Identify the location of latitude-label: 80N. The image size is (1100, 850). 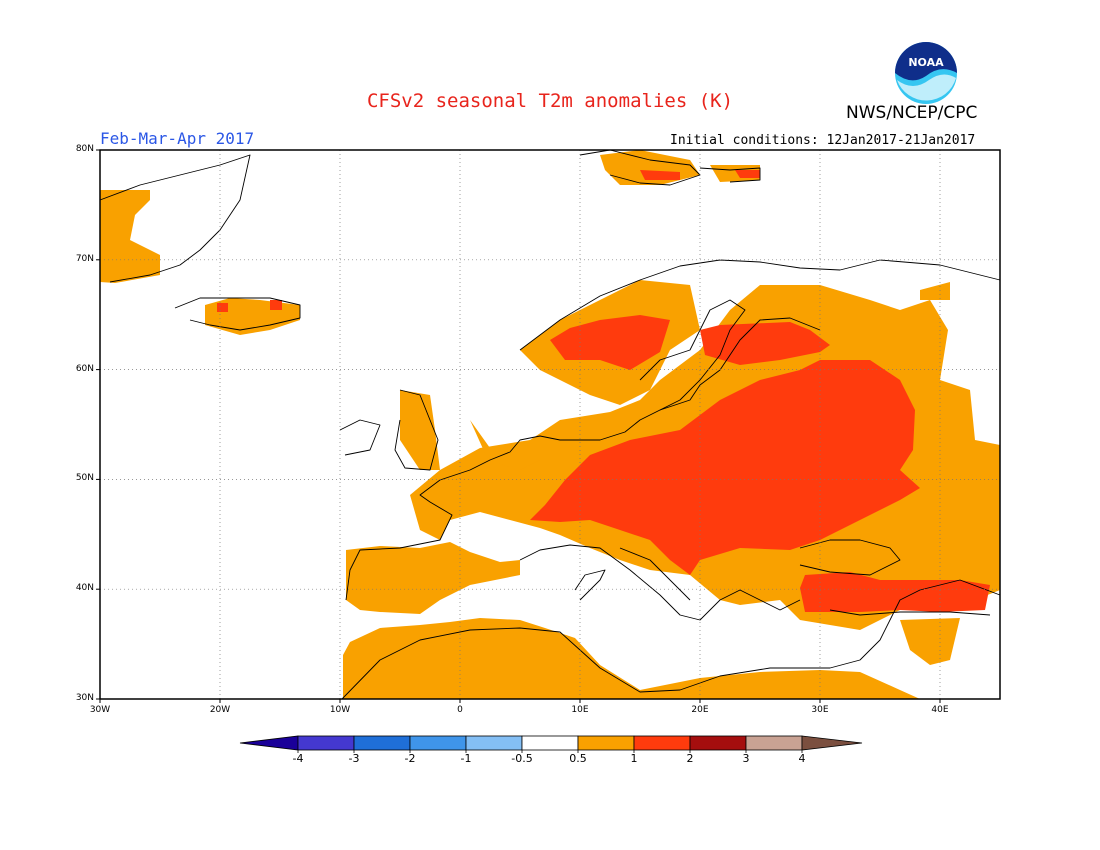
(84, 149).